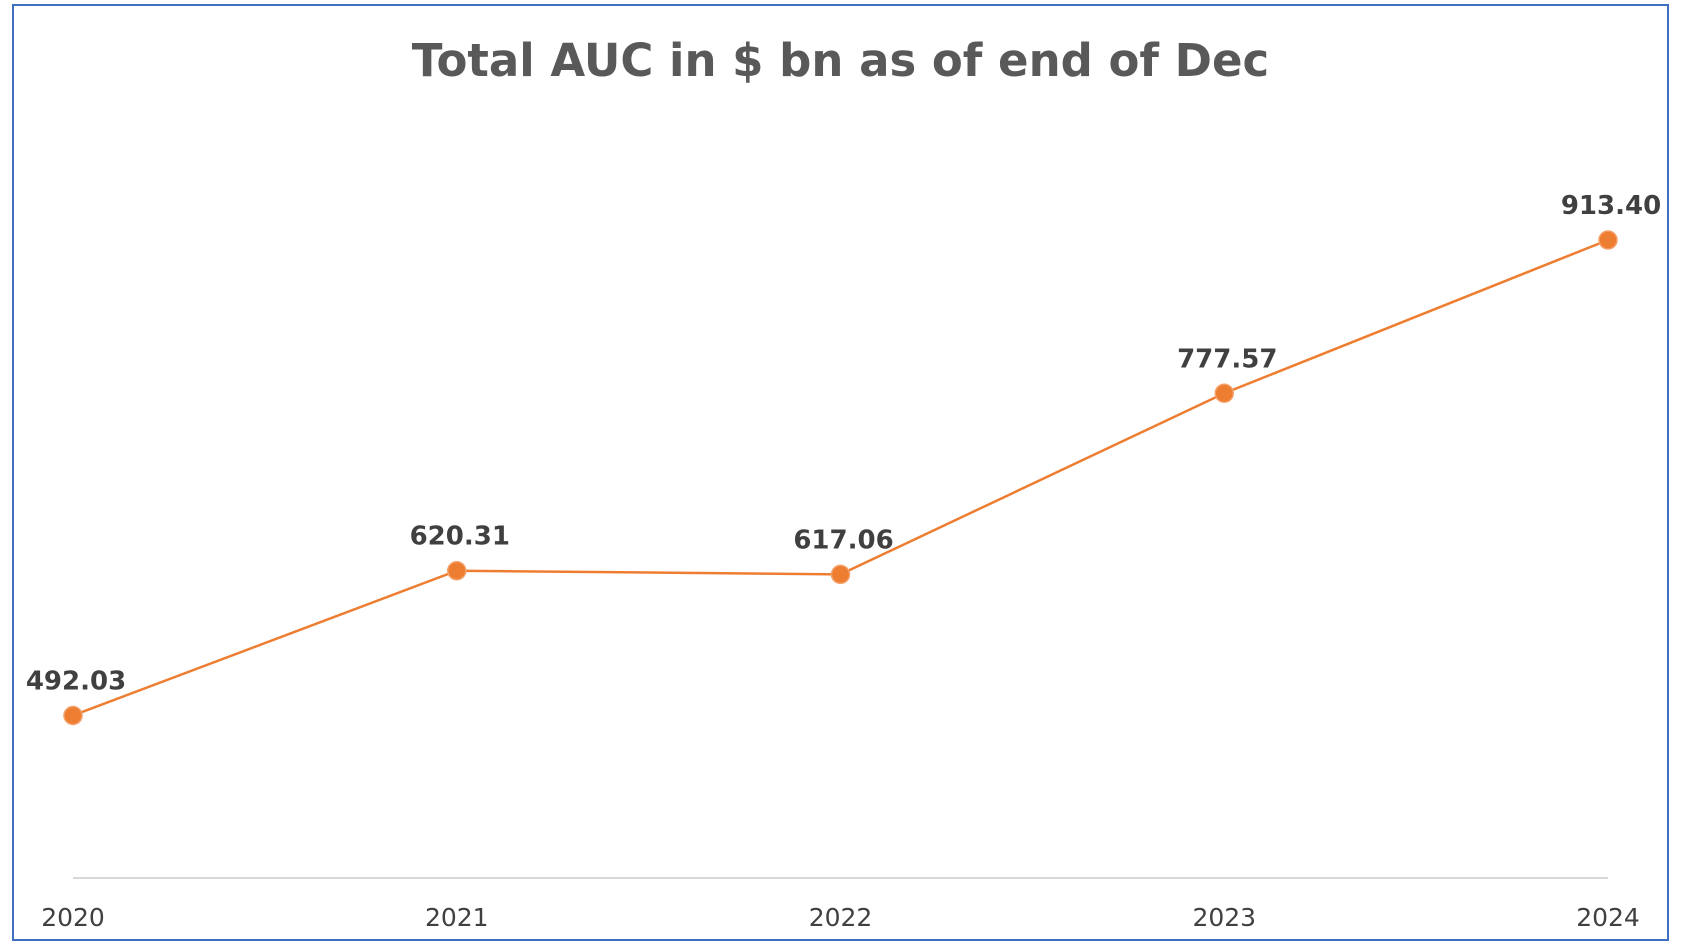 The height and width of the screenshot is (945, 1683). I want to click on data-label: 492.03, so click(76, 681).